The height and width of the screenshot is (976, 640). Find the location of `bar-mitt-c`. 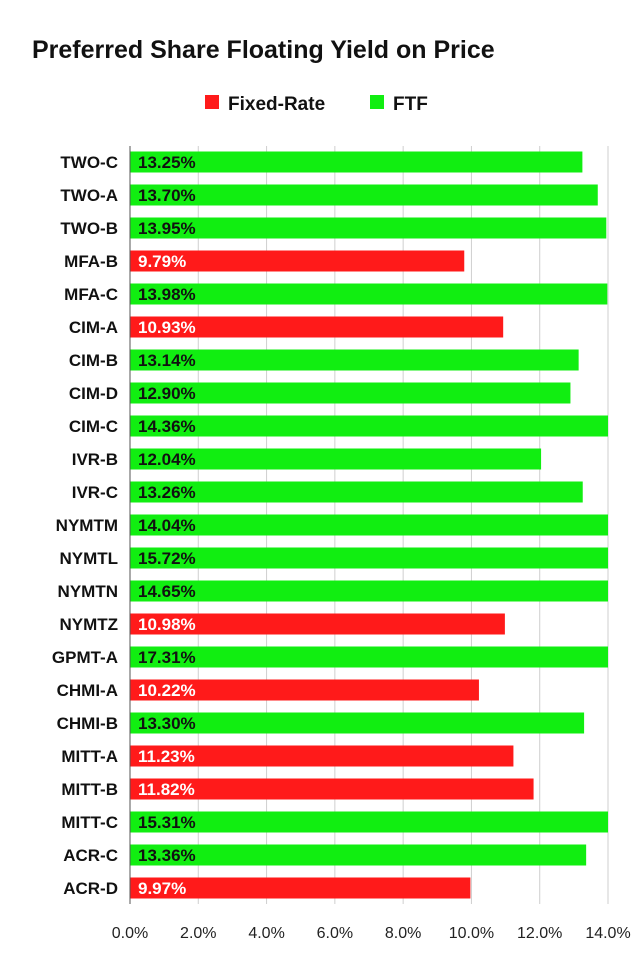

bar-mitt-c is located at coordinates (369, 822).